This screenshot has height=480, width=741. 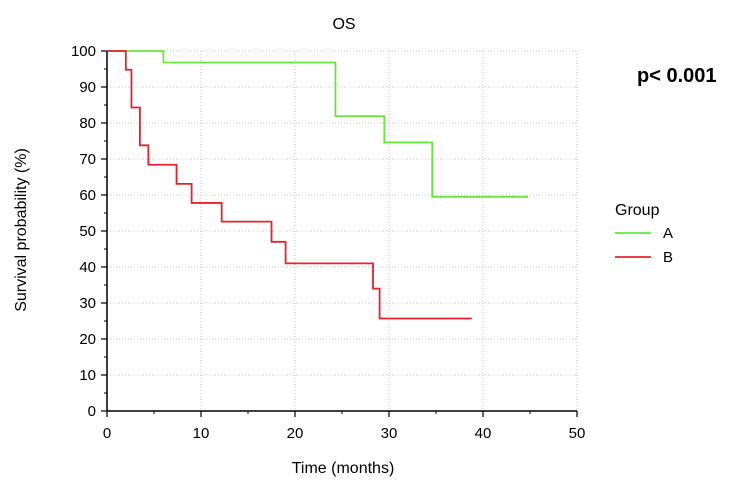 What do you see at coordinates (87, 159) in the screenshot?
I see `y-tick-label: 70` at bounding box center [87, 159].